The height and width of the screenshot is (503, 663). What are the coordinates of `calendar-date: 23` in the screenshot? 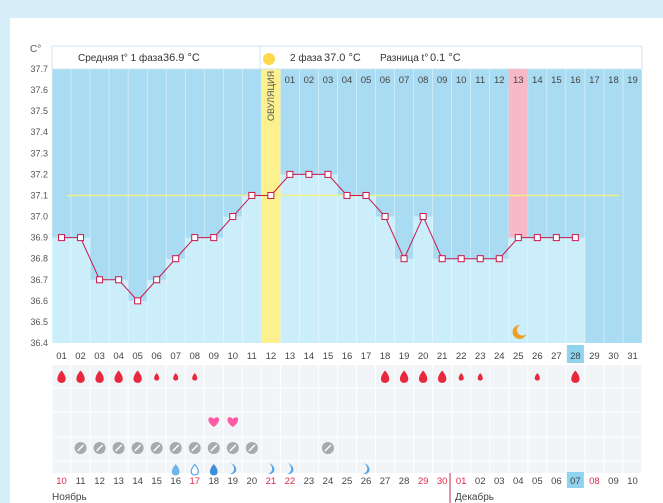 It's located at (309, 481).